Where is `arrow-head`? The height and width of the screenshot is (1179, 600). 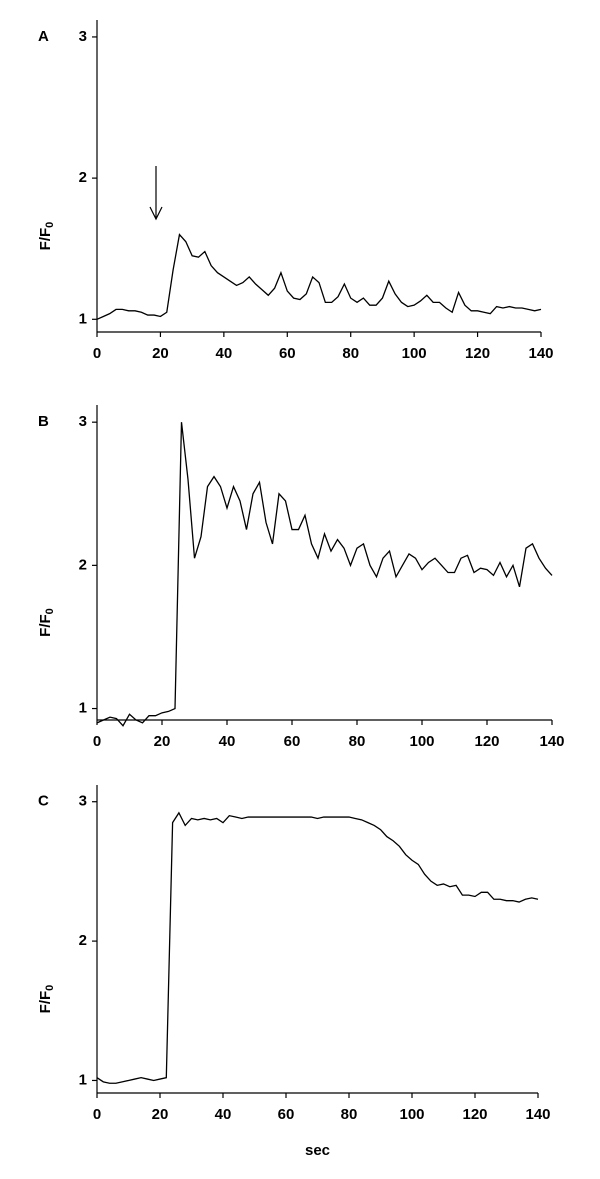
arrow-head is located at coordinates (156, 213).